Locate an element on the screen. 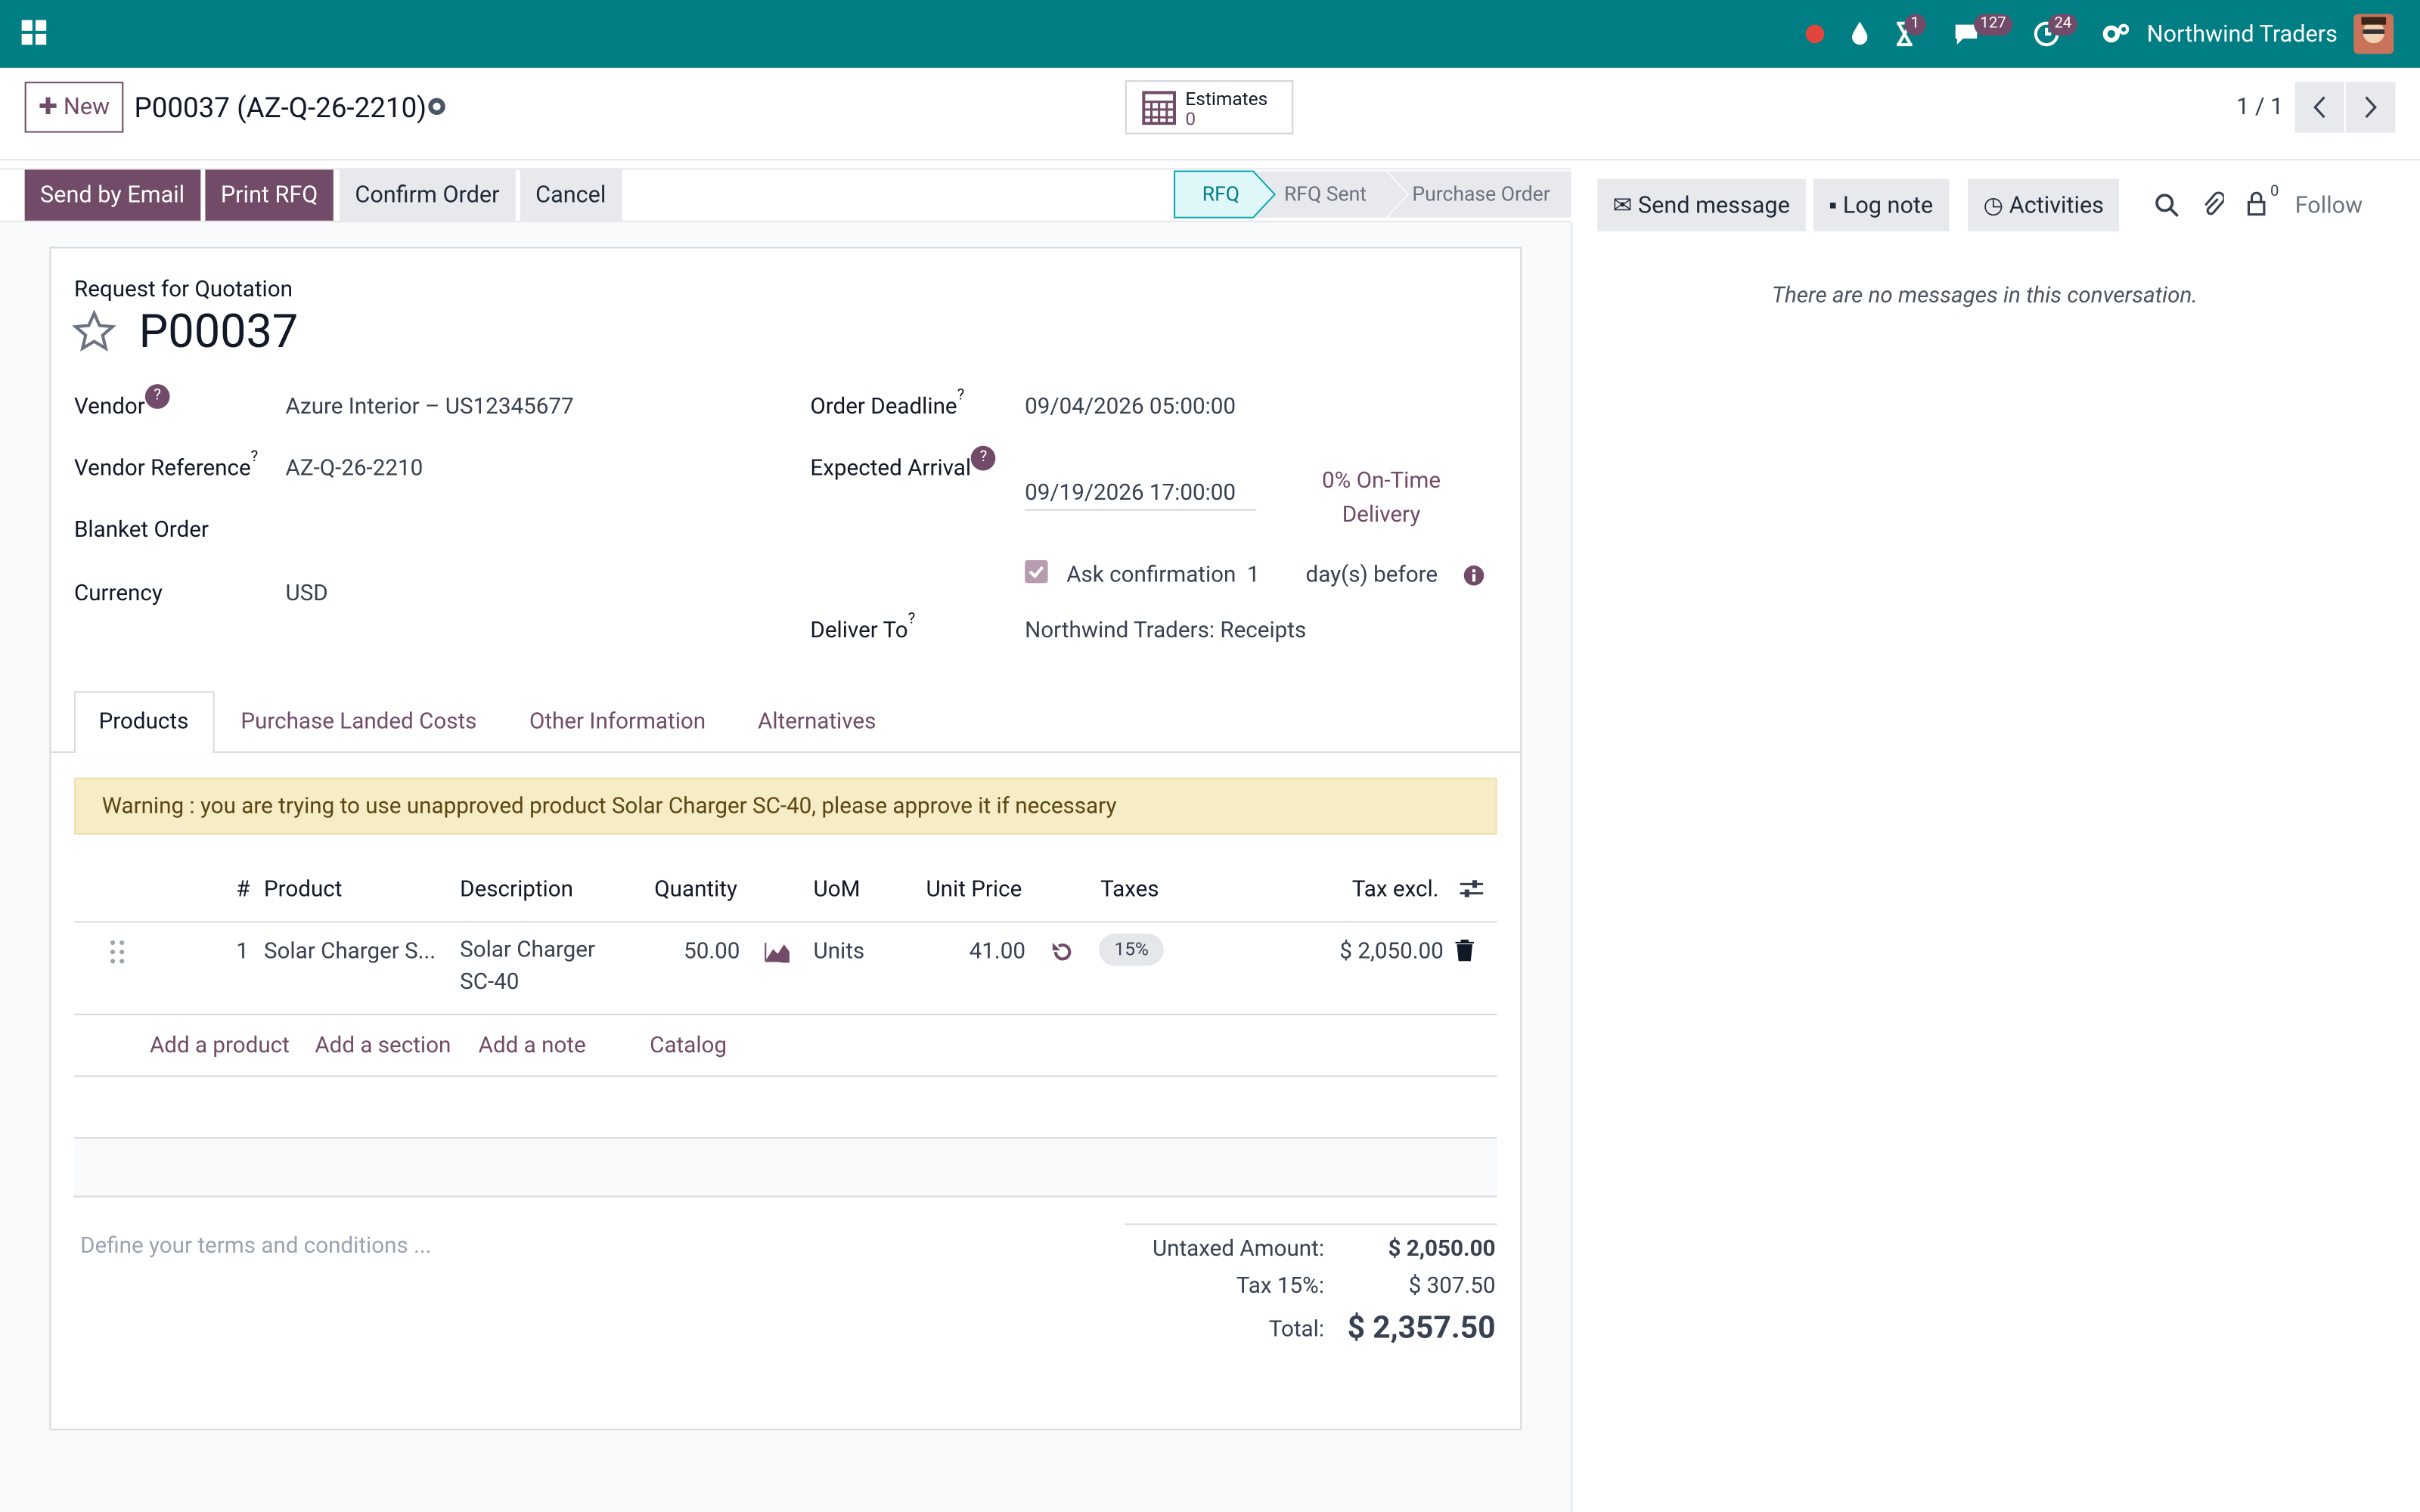  field-label: Vendor Reference? is located at coordinates (165, 465).